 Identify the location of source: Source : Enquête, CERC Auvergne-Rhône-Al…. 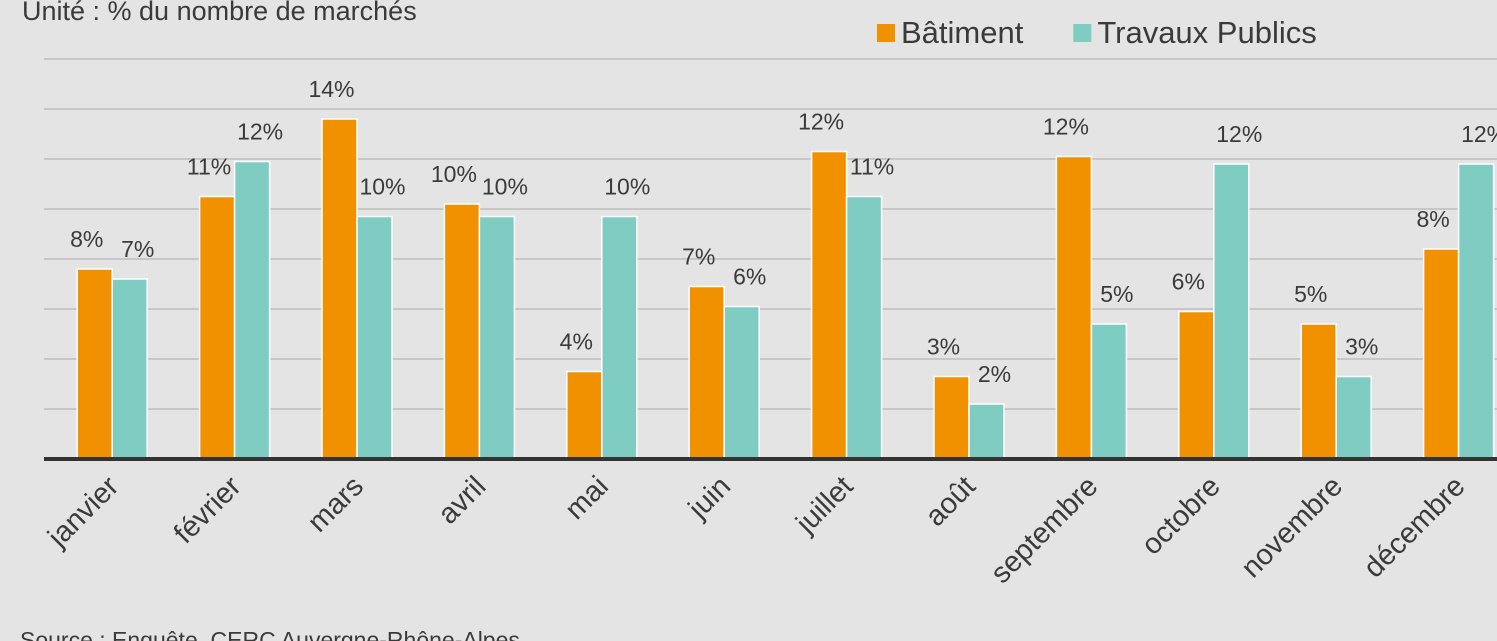
(270, 634).